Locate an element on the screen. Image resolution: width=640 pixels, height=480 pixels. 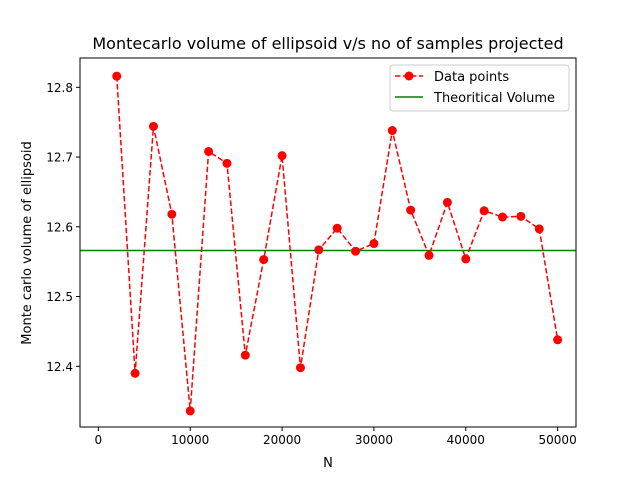
legend-data-points-label: Data points is located at coordinates (471, 77).